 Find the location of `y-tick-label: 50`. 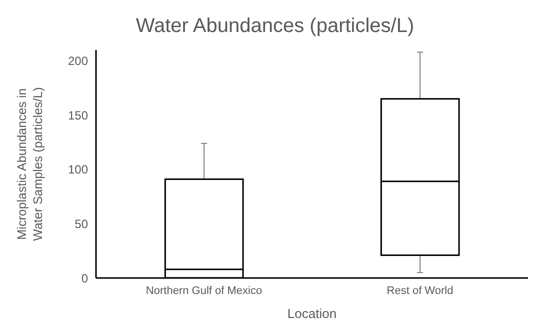

y-tick-label: 50 is located at coordinates (81, 223).